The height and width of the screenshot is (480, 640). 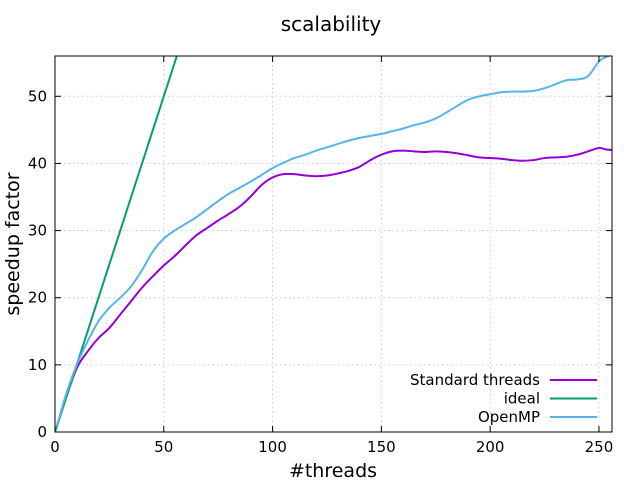 What do you see at coordinates (163, 447) in the screenshot?
I see `x-tick-label: 50` at bounding box center [163, 447].